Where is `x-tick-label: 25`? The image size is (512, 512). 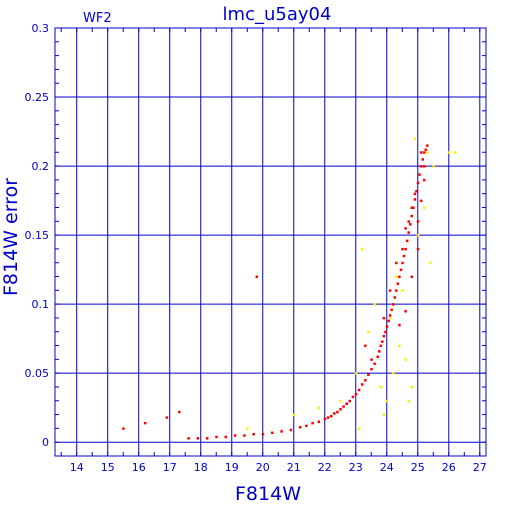 x-tick-label: 25 is located at coordinates (418, 467).